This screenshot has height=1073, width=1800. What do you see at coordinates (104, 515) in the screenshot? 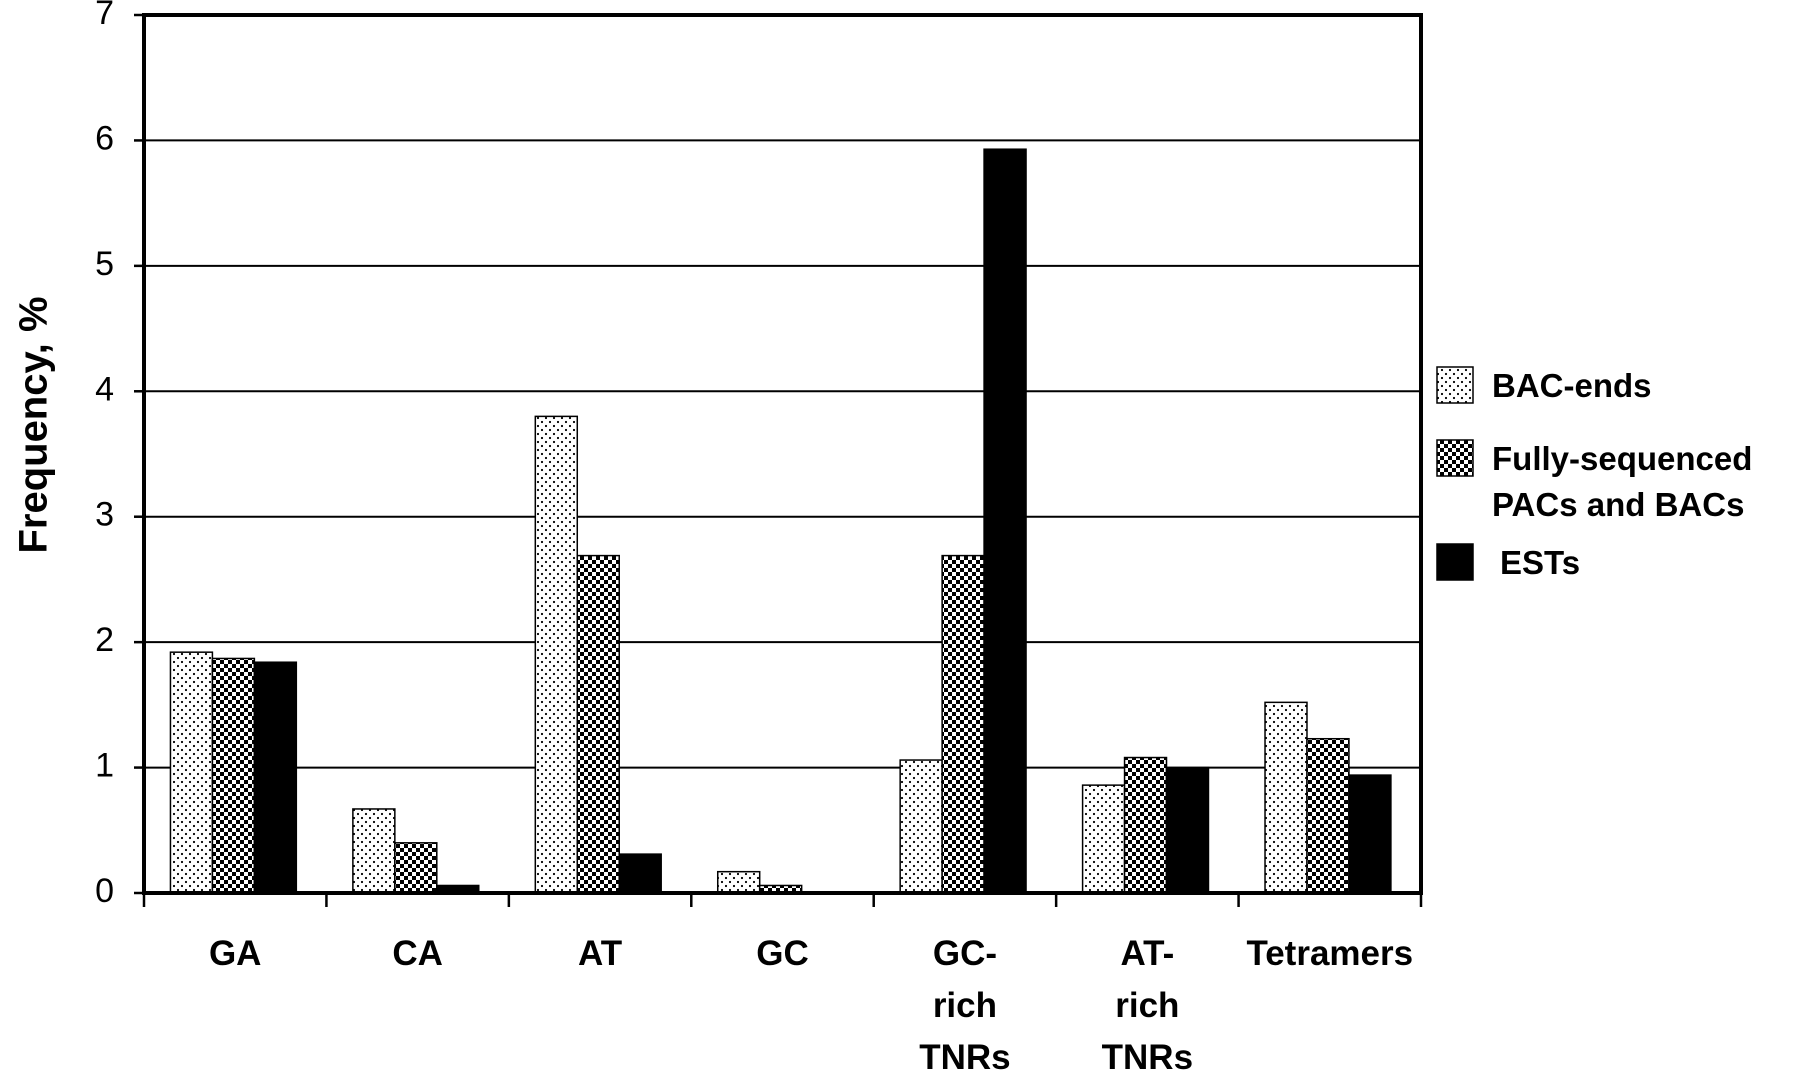
I see `y-tick-label: 3` at bounding box center [104, 515].